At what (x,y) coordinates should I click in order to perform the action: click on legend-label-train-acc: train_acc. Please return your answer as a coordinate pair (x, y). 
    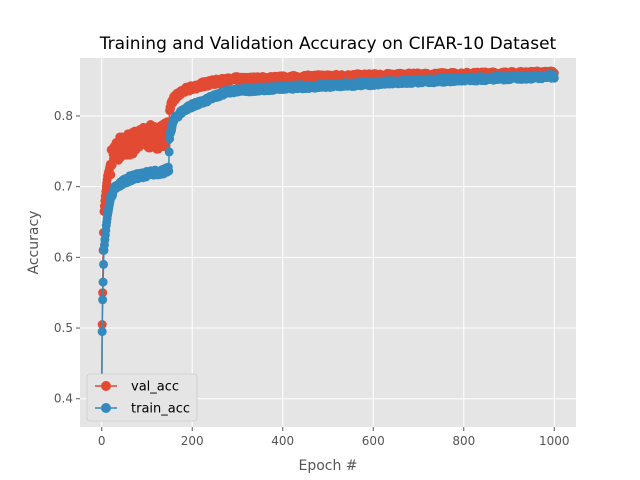
    Looking at the image, I should click on (160, 409).